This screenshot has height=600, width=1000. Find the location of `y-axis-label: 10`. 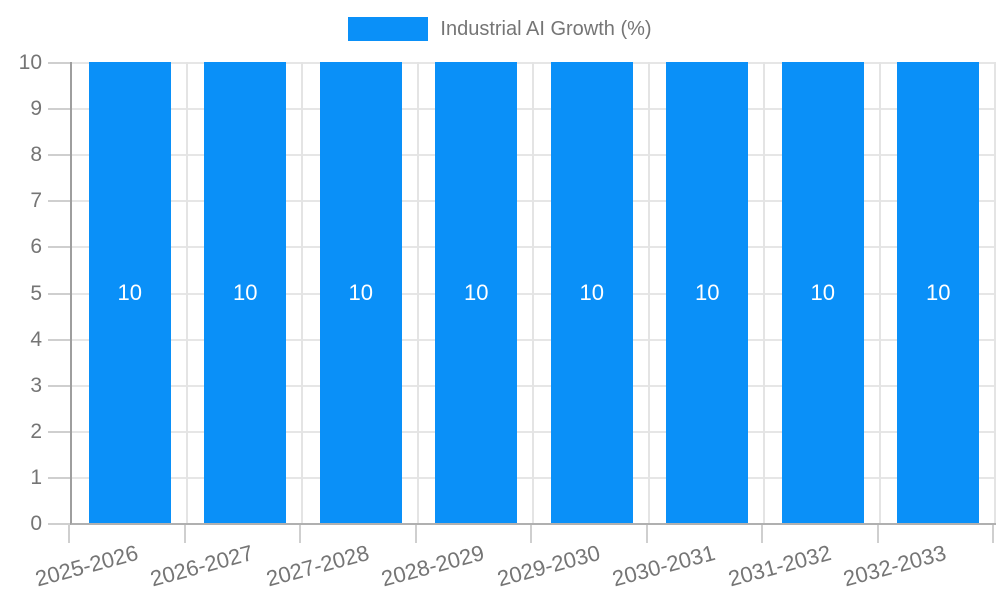

y-axis-label: 10 is located at coordinates (30, 62).